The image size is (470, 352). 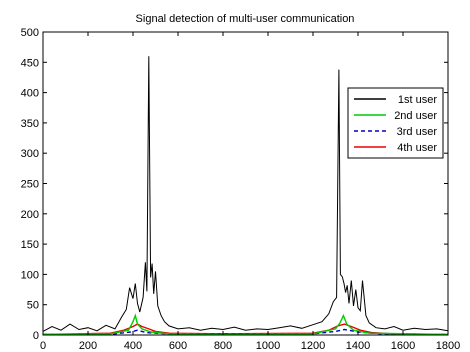 What do you see at coordinates (30, 33) in the screenshot?
I see `y-tick-label: 500` at bounding box center [30, 33].